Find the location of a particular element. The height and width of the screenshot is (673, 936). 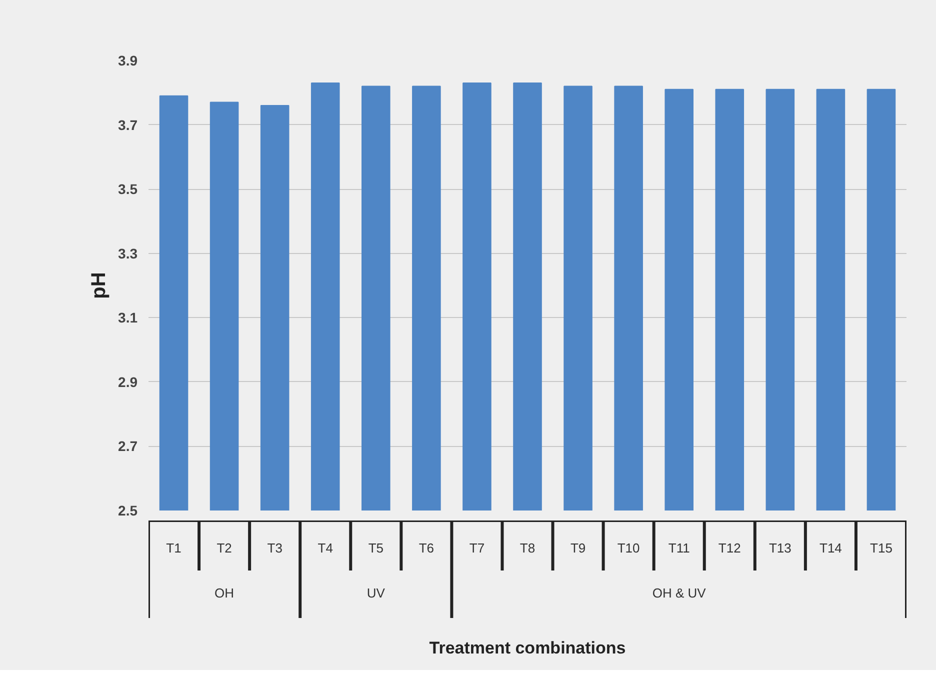

x-tick-label: T8 is located at coordinates (528, 548).